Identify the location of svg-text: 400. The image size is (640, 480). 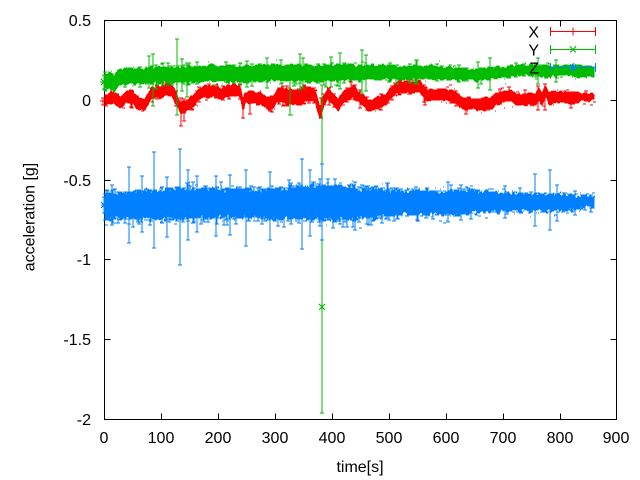
(332, 438).